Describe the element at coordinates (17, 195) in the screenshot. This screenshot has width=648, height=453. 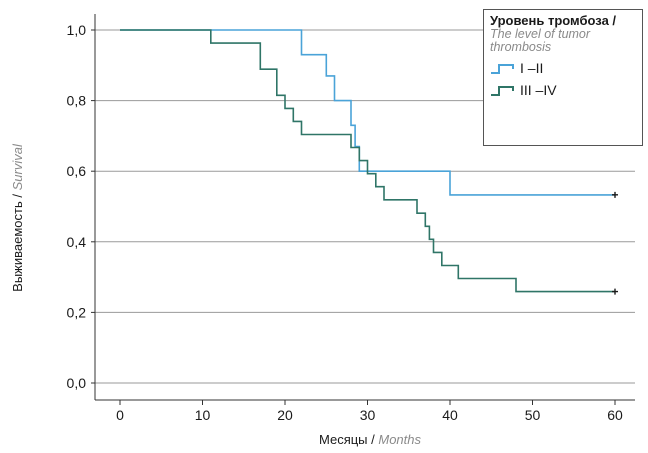
I see `y-axis-title-sep: /` at that location.